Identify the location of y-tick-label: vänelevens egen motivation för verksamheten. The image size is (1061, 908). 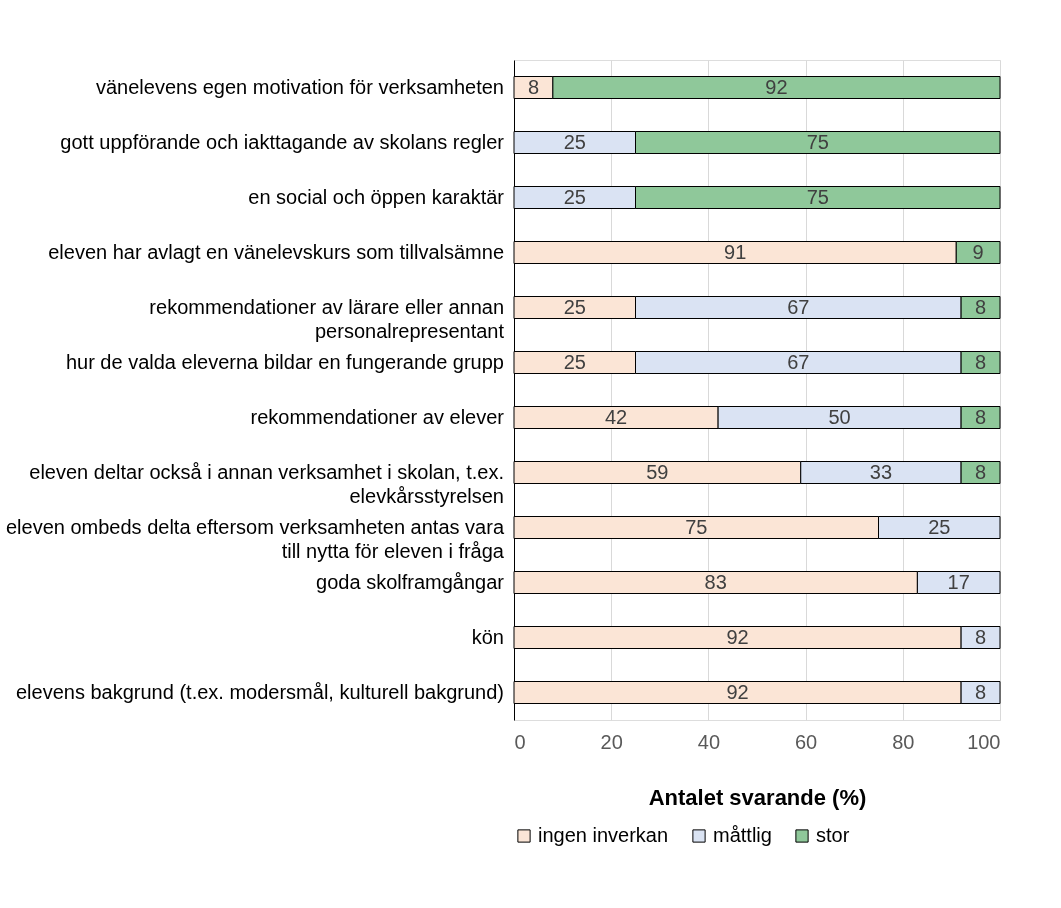
(299, 86).